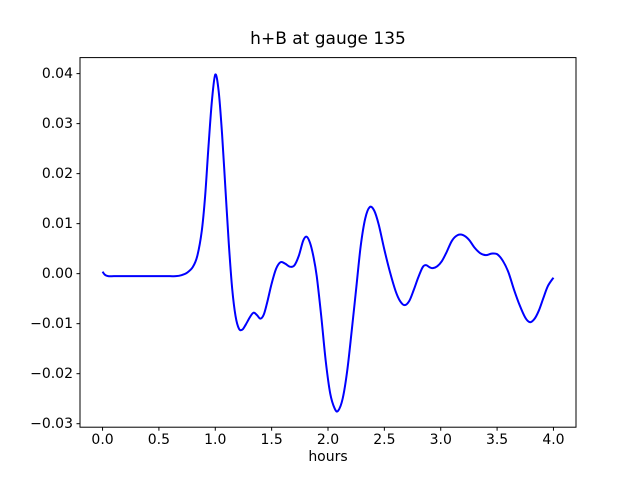 This screenshot has height=480, width=640. I want to click on x-tick-label: 1.5, so click(272, 440).